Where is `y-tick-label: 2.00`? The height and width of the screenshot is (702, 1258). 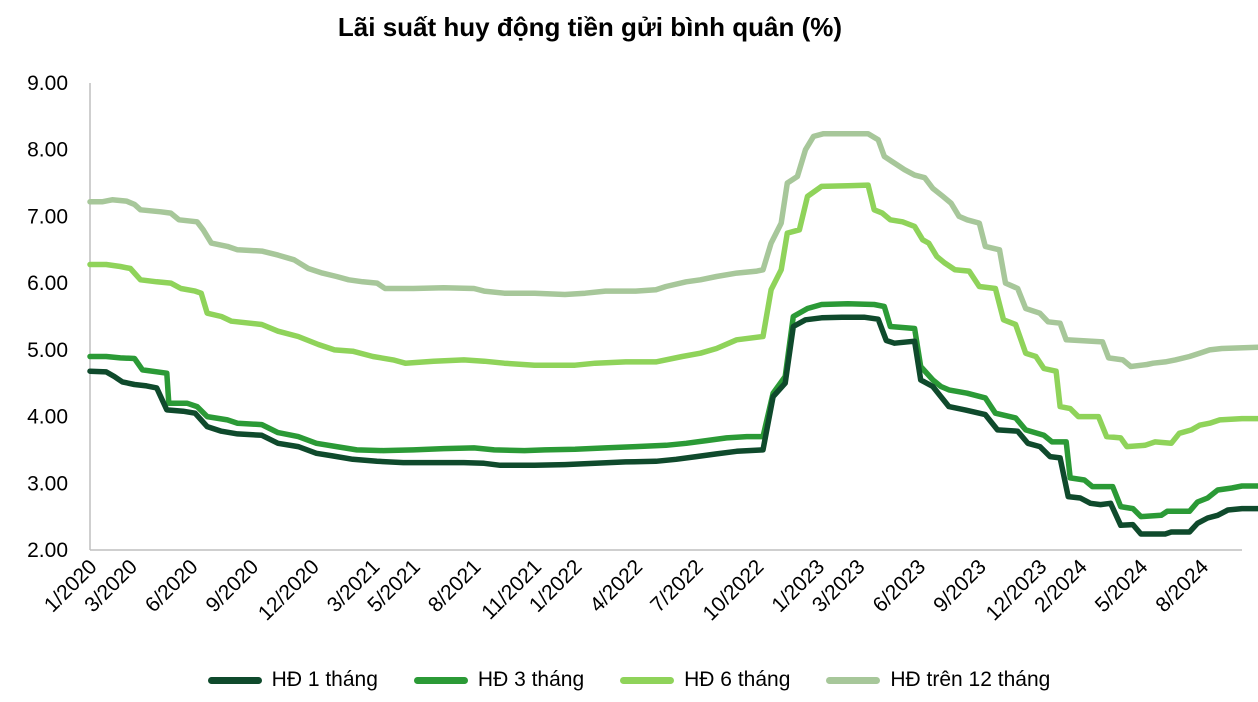 y-tick-label: 2.00 is located at coordinates (47, 550).